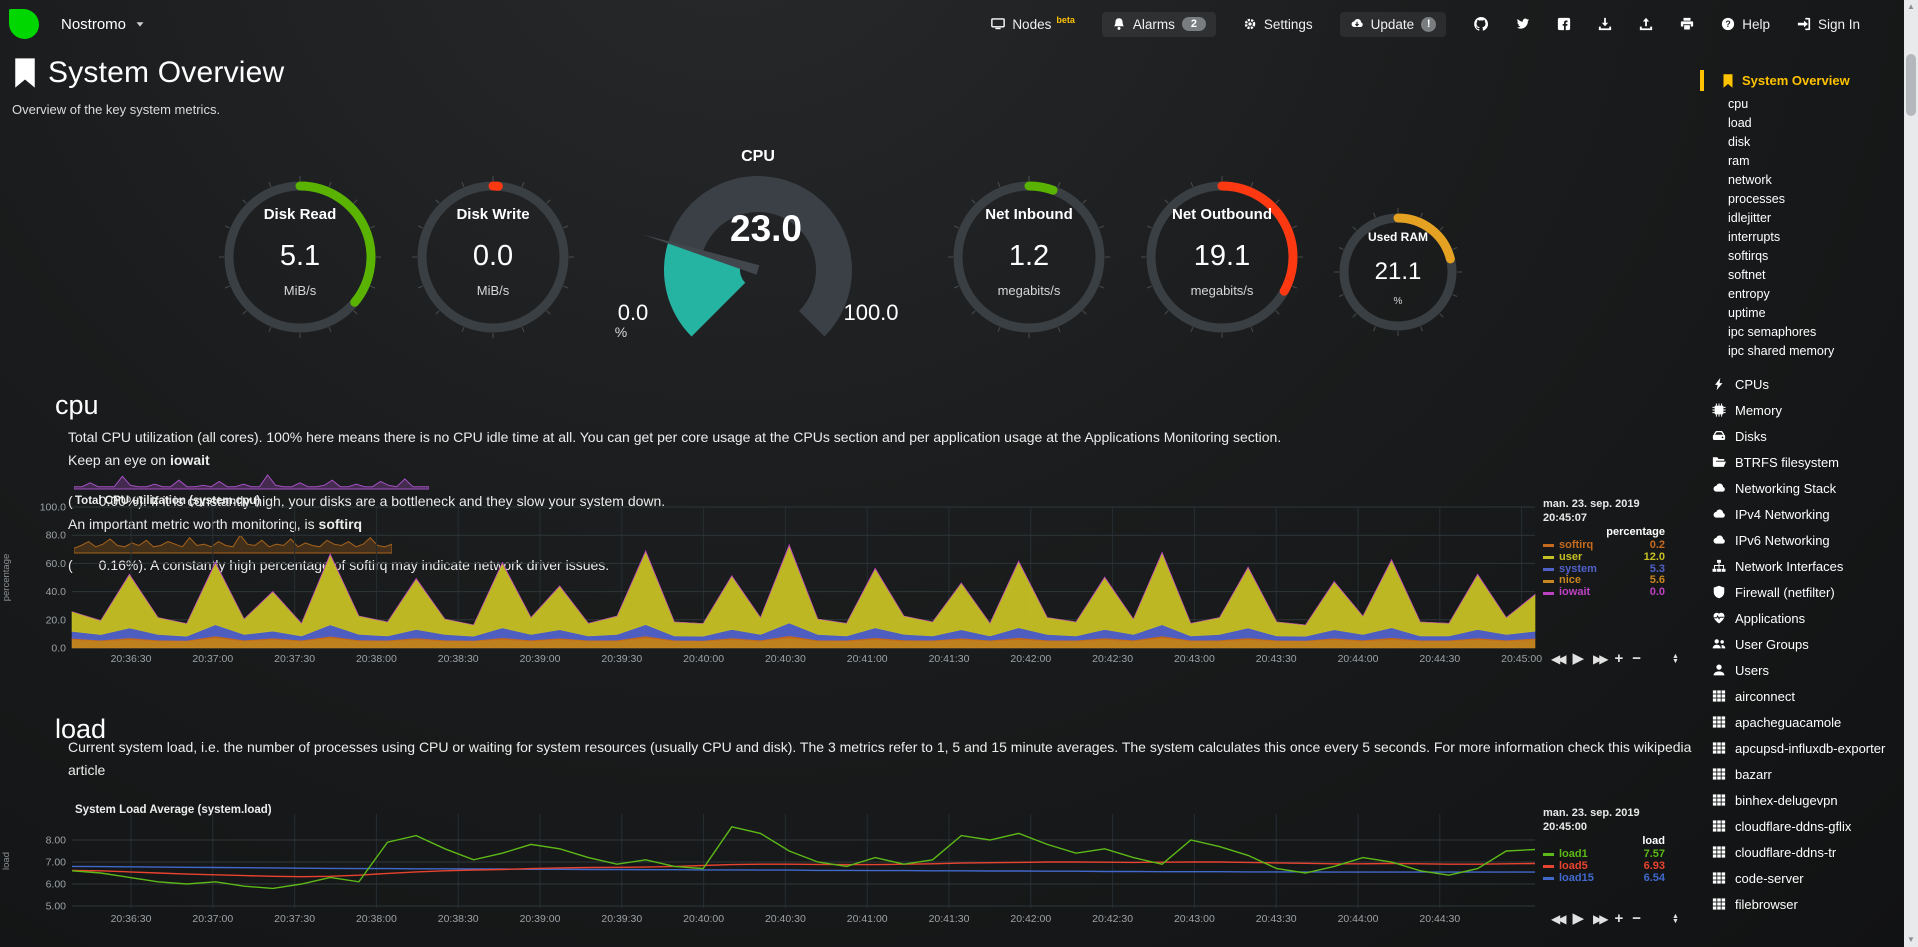  Describe the element at coordinates (1800, 411) in the screenshot. I see `sidebar-item-memory: Memory` at that location.